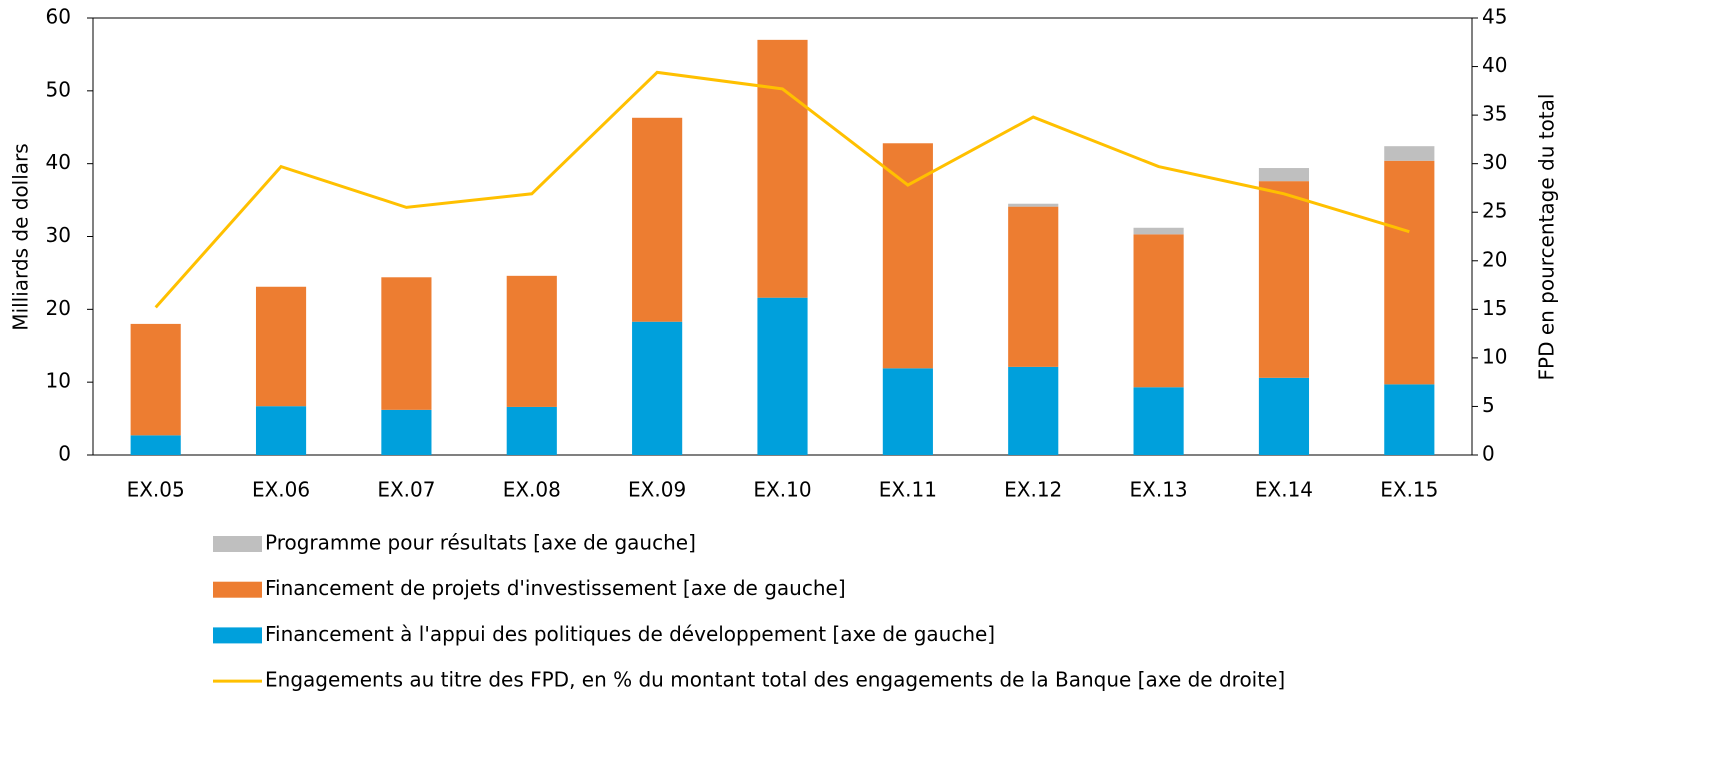 Image resolution: width=1713 pixels, height=759 pixels. What do you see at coordinates (1033, 490) in the screenshot?
I see `x-tick-label: EX.12` at bounding box center [1033, 490].